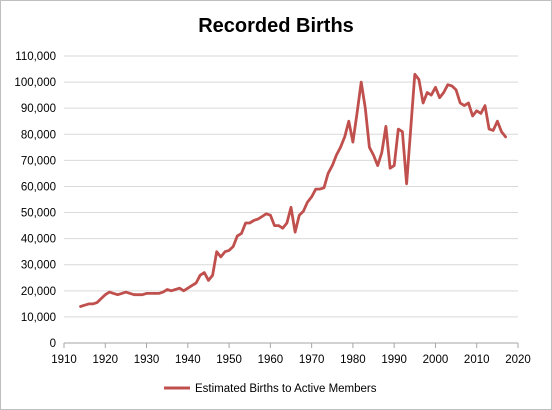  What do you see at coordinates (353, 360) in the screenshot?
I see `x-tick-label: 1980` at bounding box center [353, 360].